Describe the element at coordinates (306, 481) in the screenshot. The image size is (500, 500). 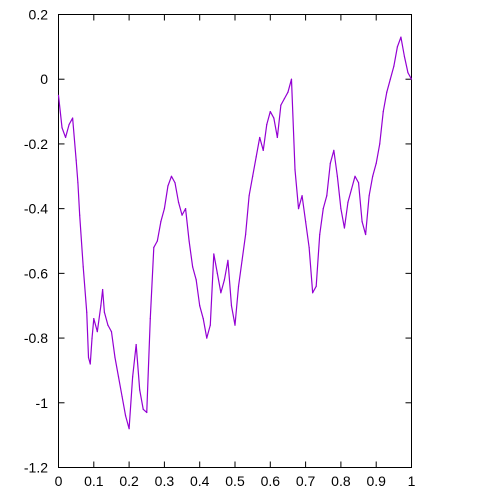
I see `x-tick-label: 0.7` at that location.